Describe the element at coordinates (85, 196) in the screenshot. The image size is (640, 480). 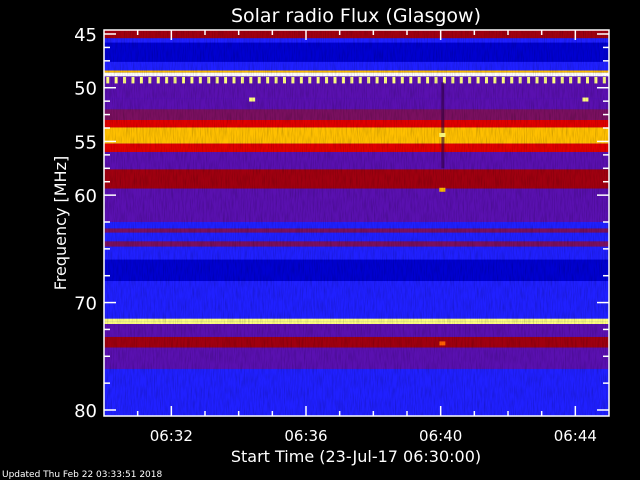
I see `y-tick-label: 60` at that location.